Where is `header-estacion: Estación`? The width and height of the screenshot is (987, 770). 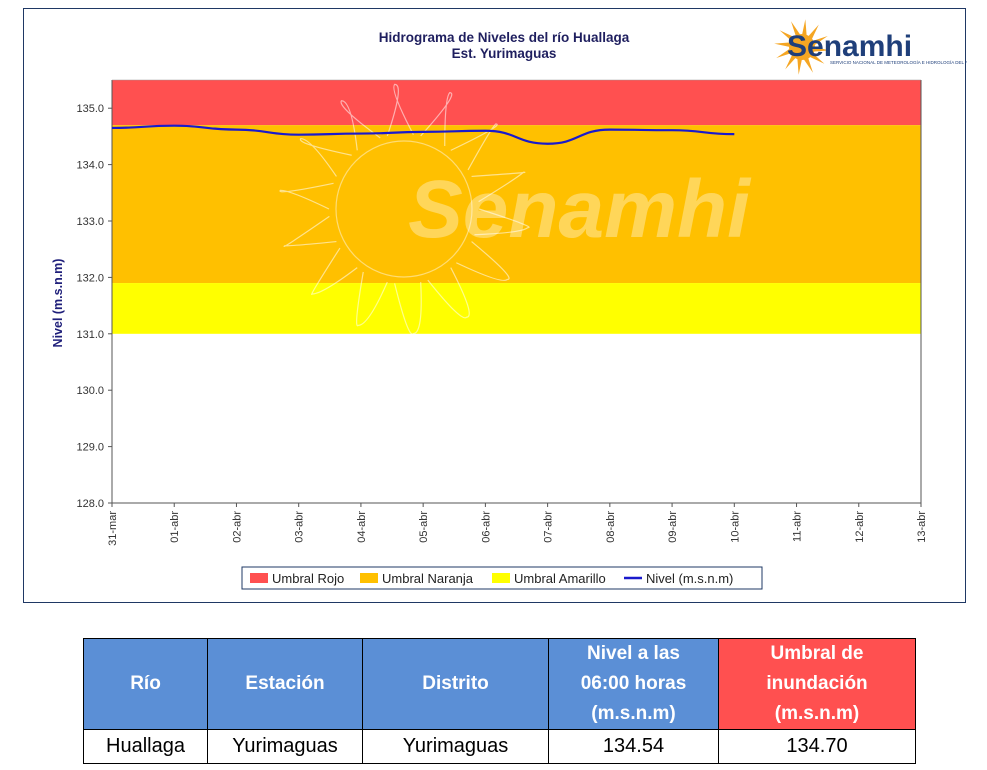 header-estacion: Estación is located at coordinates (285, 684).